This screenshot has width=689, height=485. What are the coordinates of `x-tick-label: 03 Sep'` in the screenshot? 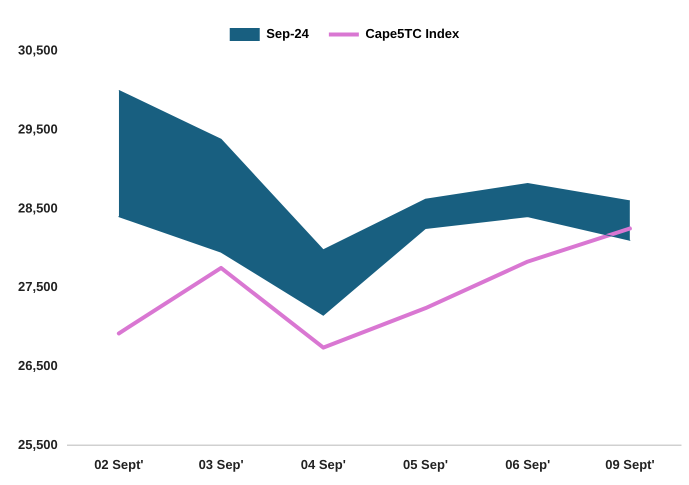 It's located at (221, 464).